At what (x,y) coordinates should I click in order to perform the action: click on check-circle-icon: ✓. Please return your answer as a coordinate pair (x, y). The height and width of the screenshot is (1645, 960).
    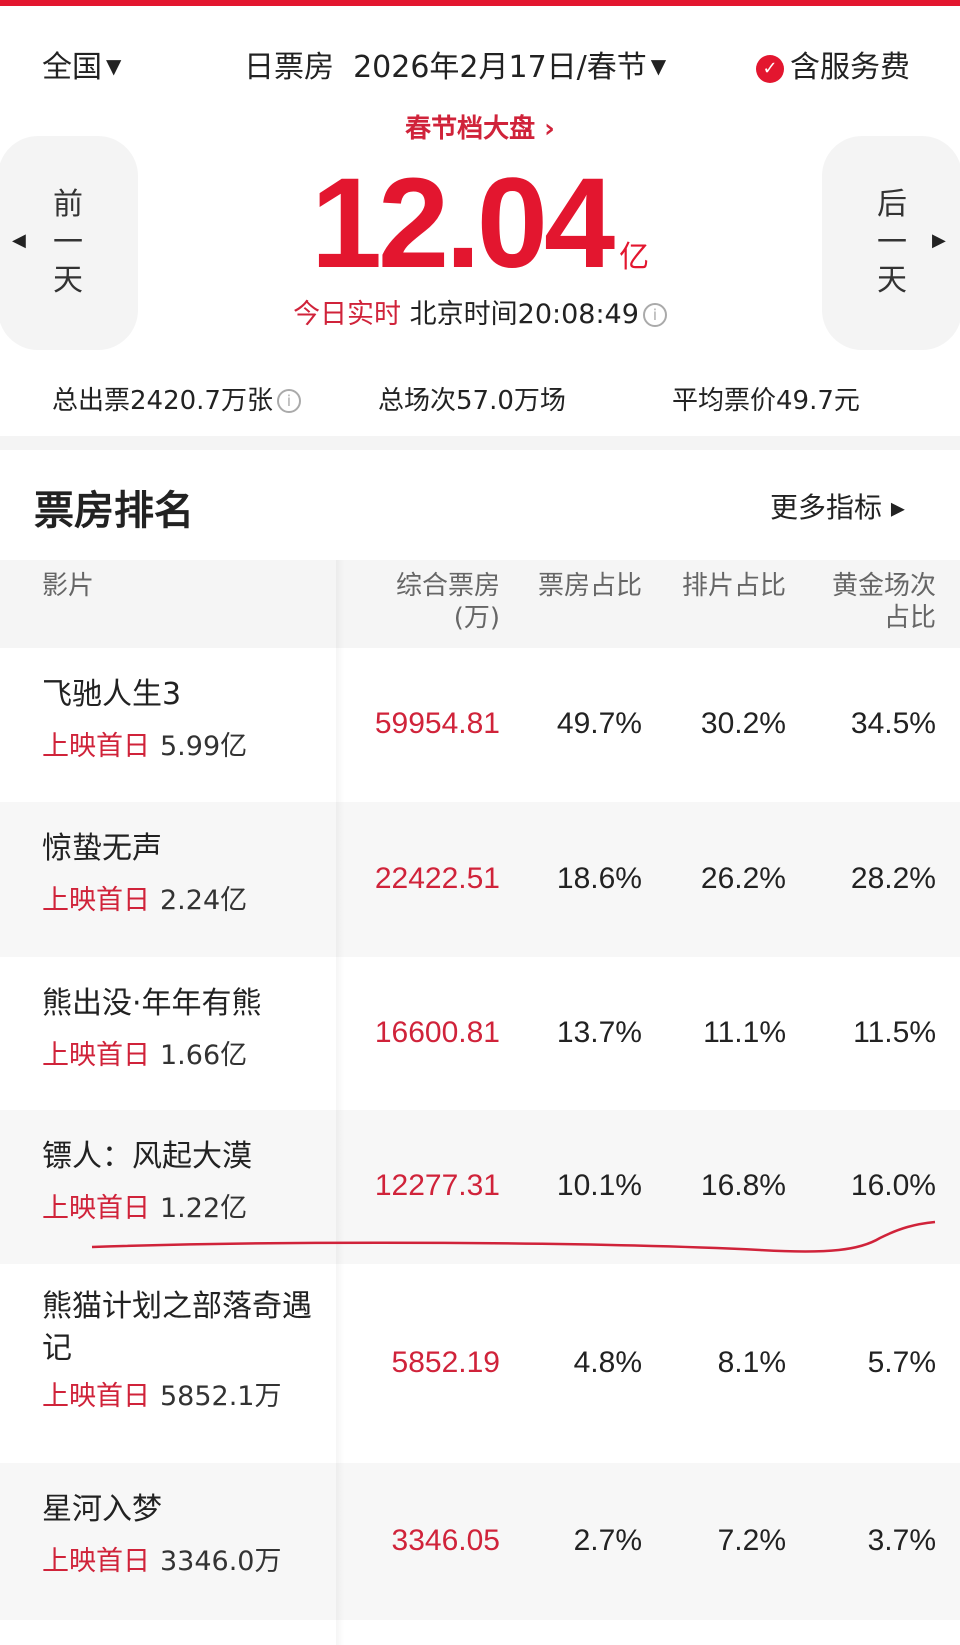
    Looking at the image, I should click on (770, 69).